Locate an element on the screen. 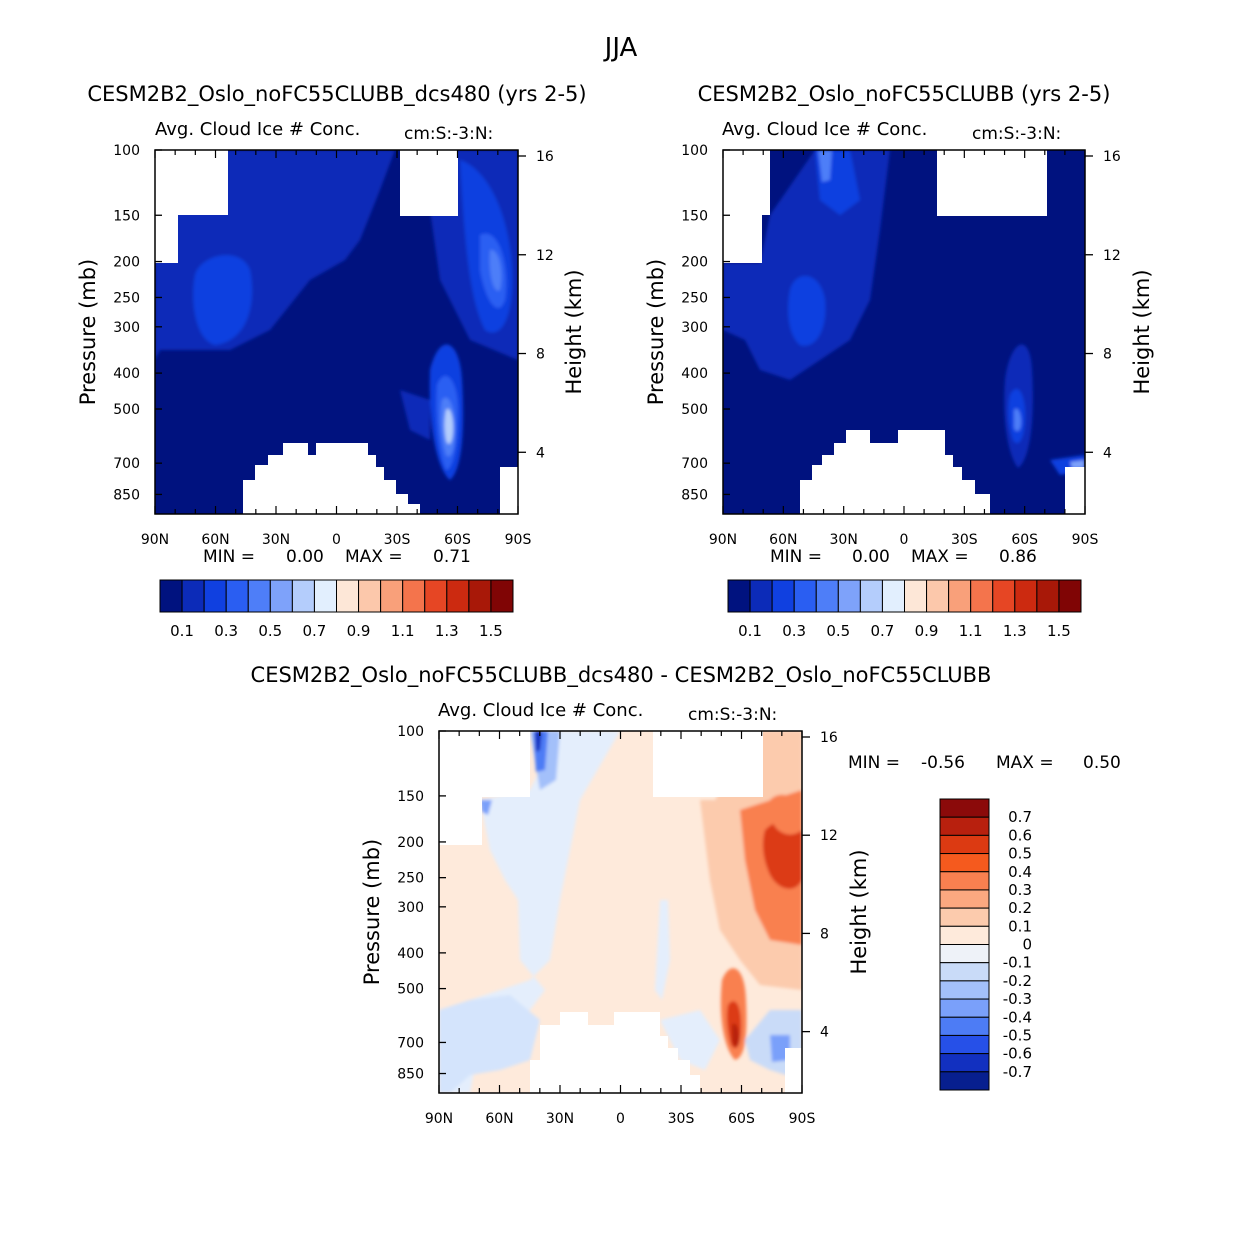 This screenshot has height=1244, width=1242. panel-diff-min-label: MIN = is located at coordinates (874, 763).